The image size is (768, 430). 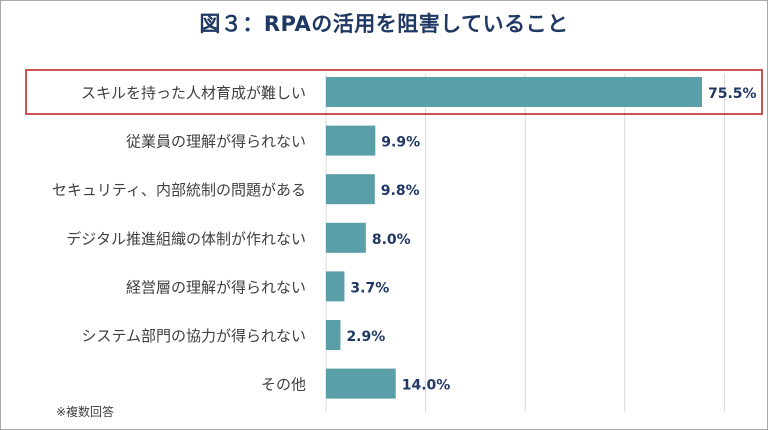 What do you see at coordinates (391, 240) in the screenshot?
I see `value-label: 8.0%` at bounding box center [391, 240].